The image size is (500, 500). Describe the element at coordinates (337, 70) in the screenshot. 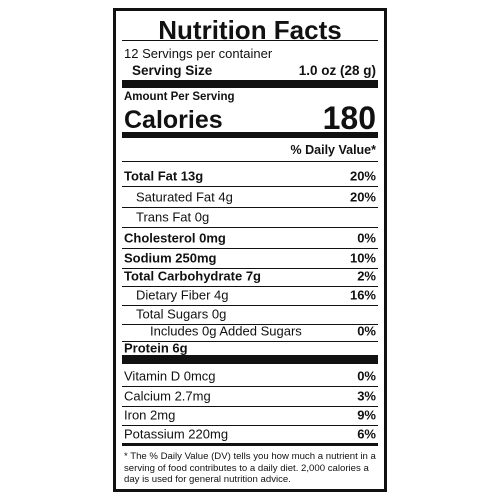

I see `serving-size-value: 1.0 oz (28 g)` at that location.